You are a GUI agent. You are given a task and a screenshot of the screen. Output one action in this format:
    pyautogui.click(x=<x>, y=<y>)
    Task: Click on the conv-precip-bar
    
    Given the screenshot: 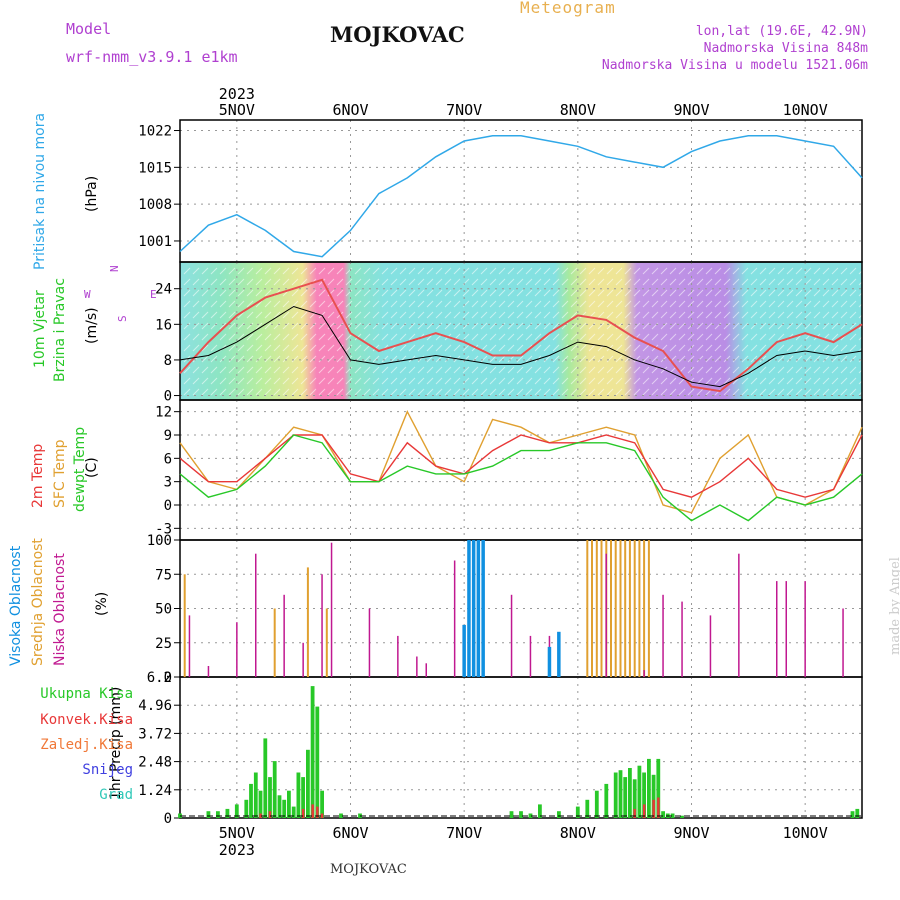 What is the action you would take?
    pyautogui.click(x=260, y=815)
    